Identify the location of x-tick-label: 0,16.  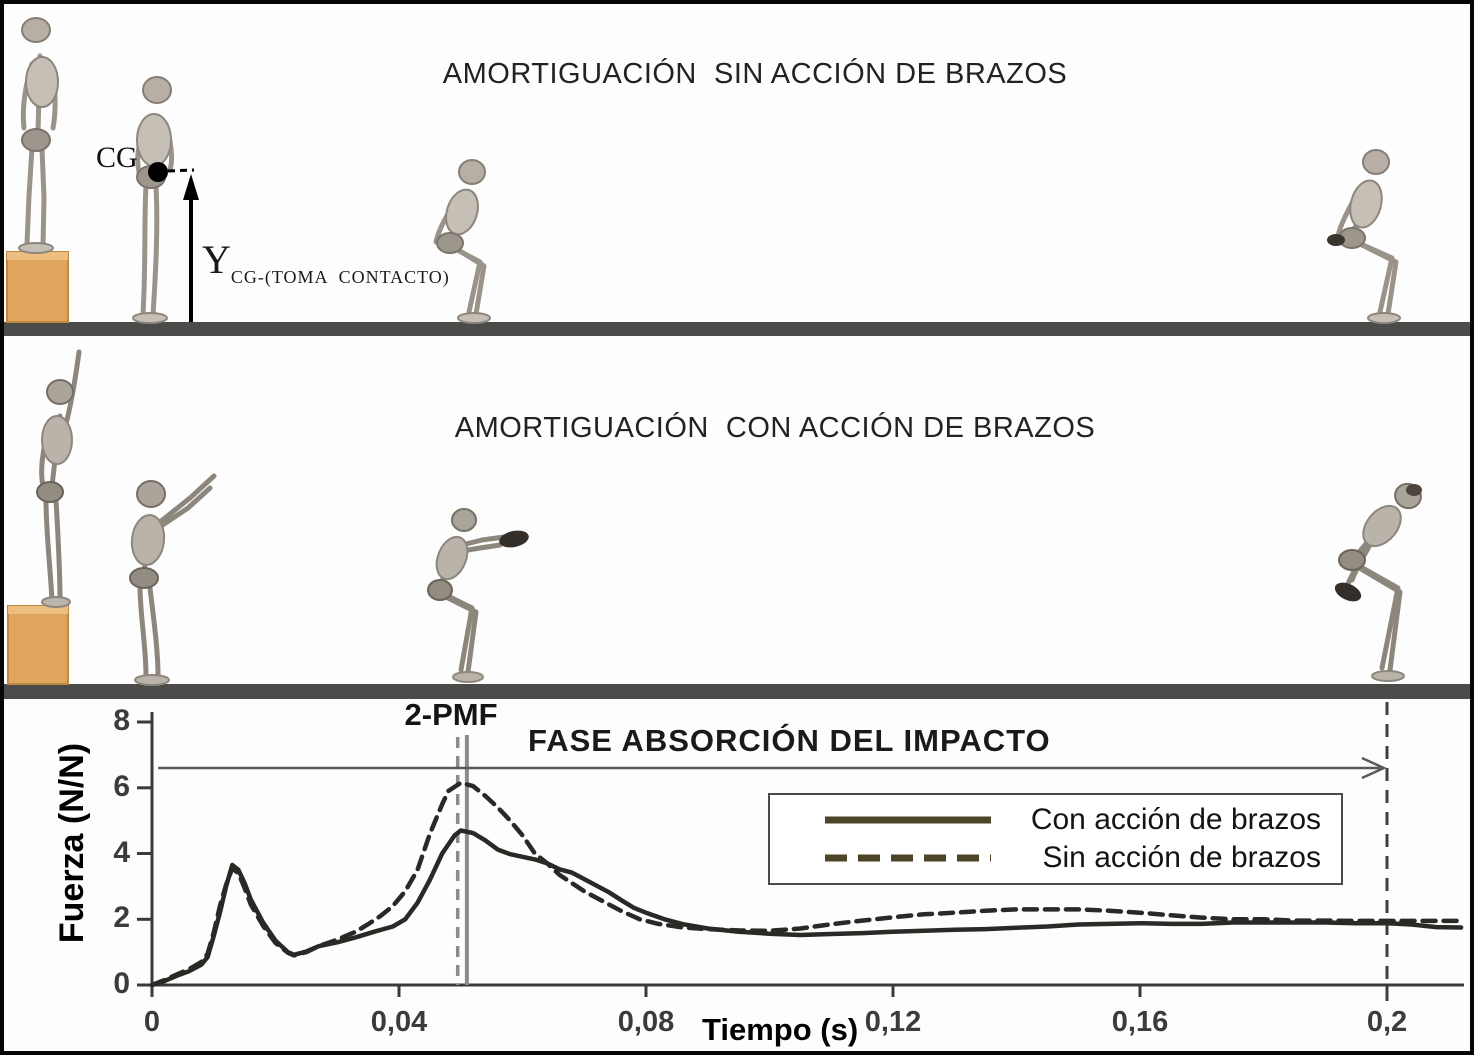
(1140, 1022).